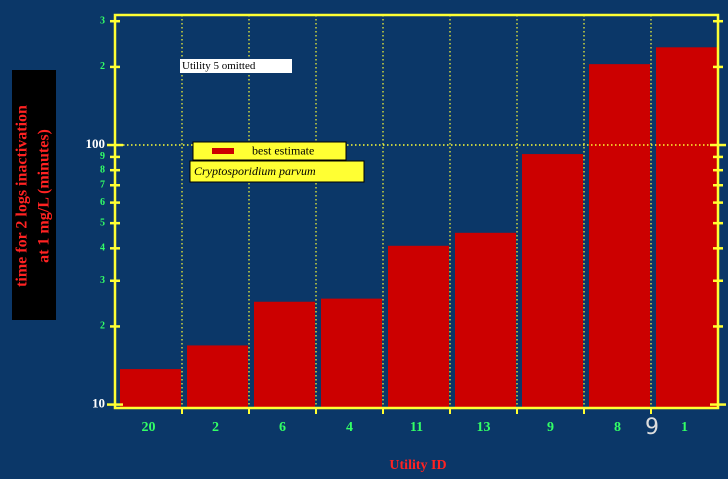 The height and width of the screenshot is (479, 728). What do you see at coordinates (417, 465) in the screenshot?
I see `x-axis-label: Utility ID` at bounding box center [417, 465].